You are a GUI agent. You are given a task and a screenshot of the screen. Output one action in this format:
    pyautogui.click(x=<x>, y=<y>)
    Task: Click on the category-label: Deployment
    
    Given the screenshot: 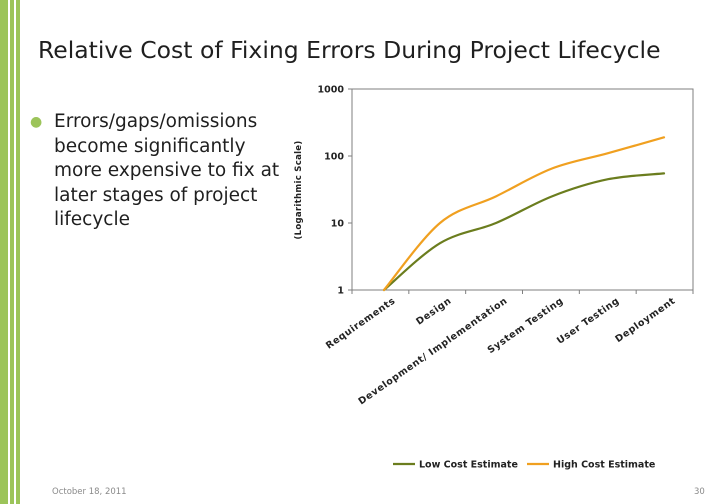 What is the action you would take?
    pyautogui.click(x=645, y=320)
    